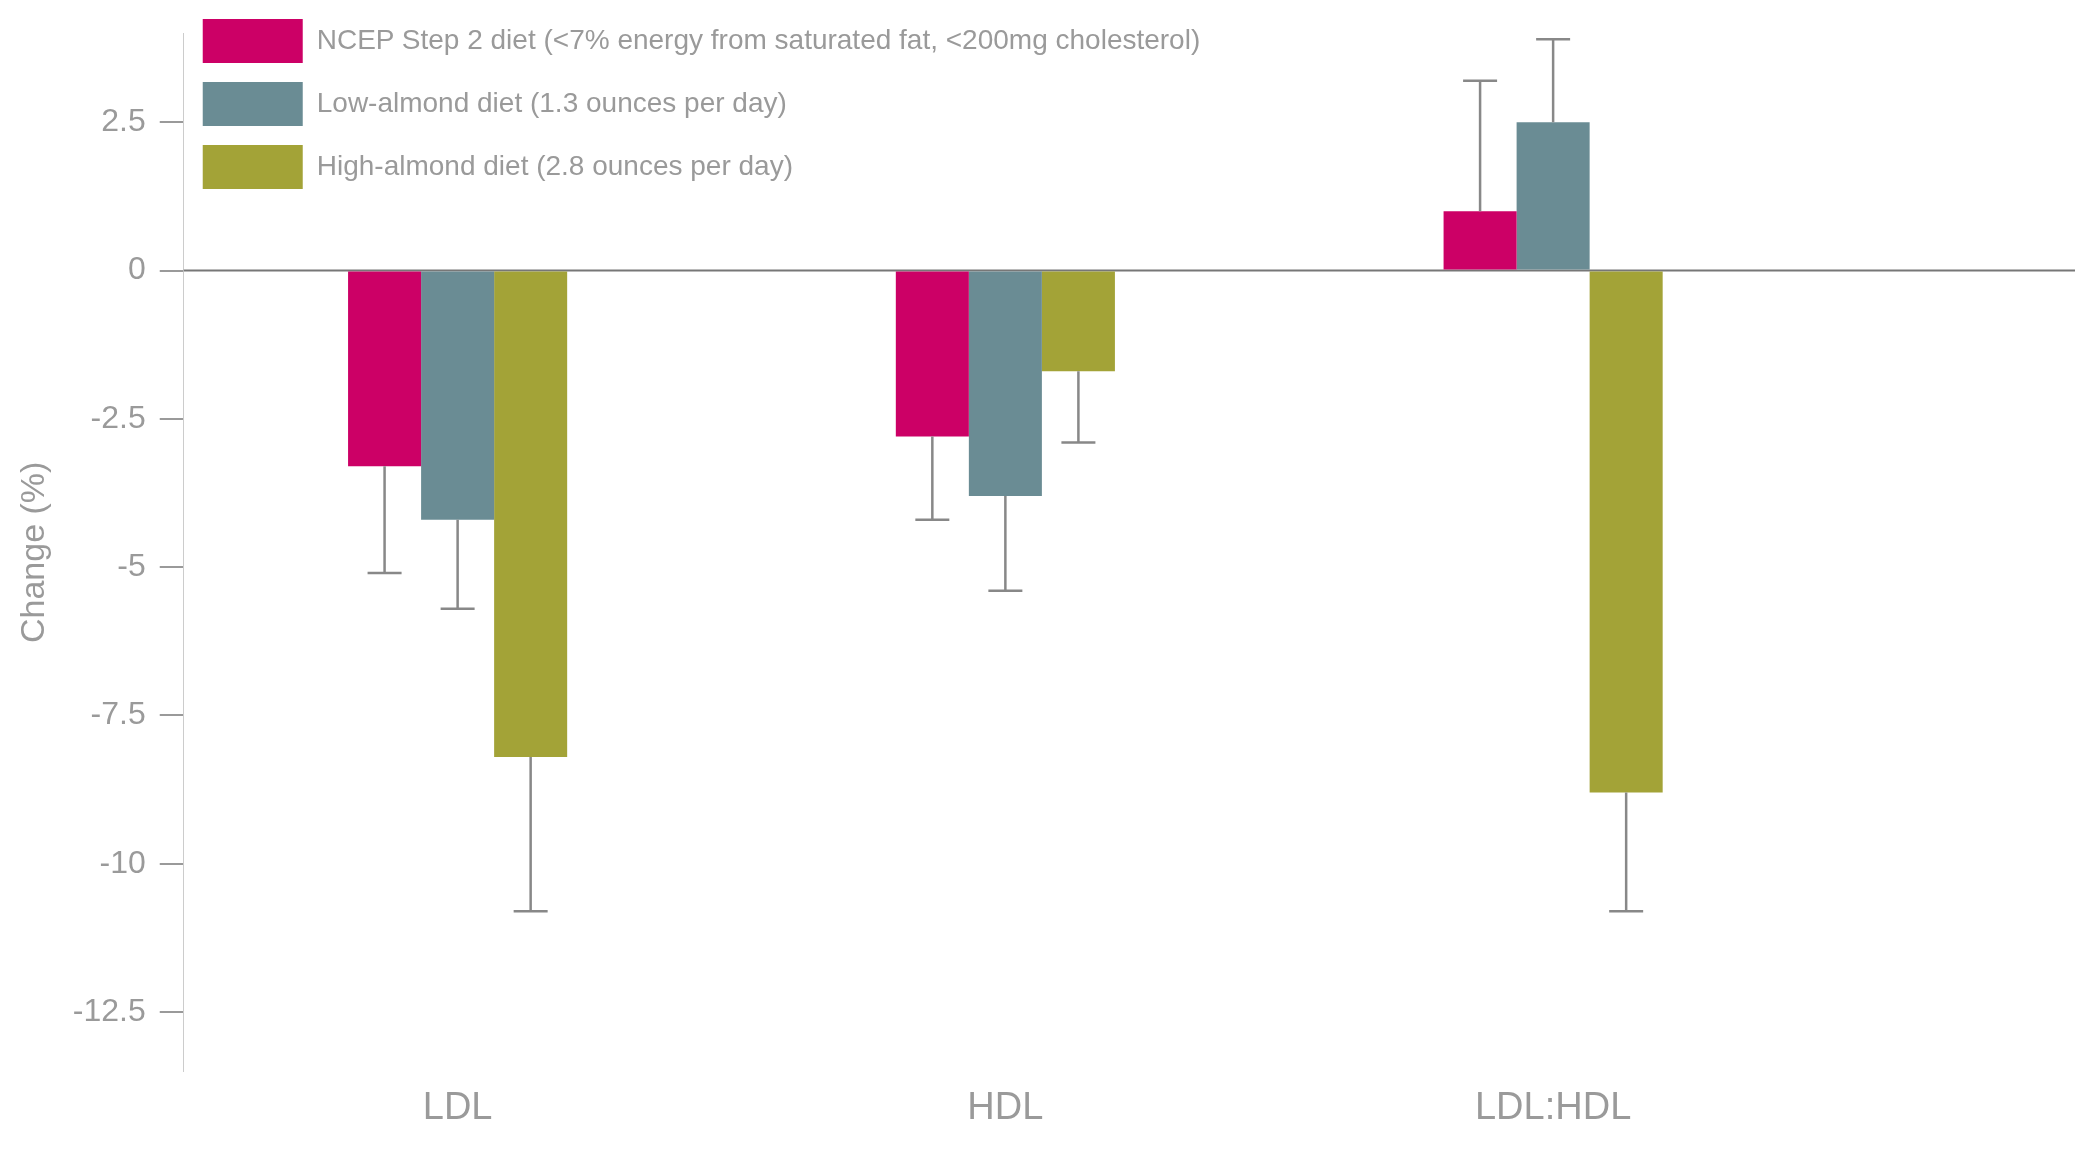 Image resolution: width=2075 pixels, height=1153 pixels. I want to click on y-tick-label: -12.5, so click(109, 1009).